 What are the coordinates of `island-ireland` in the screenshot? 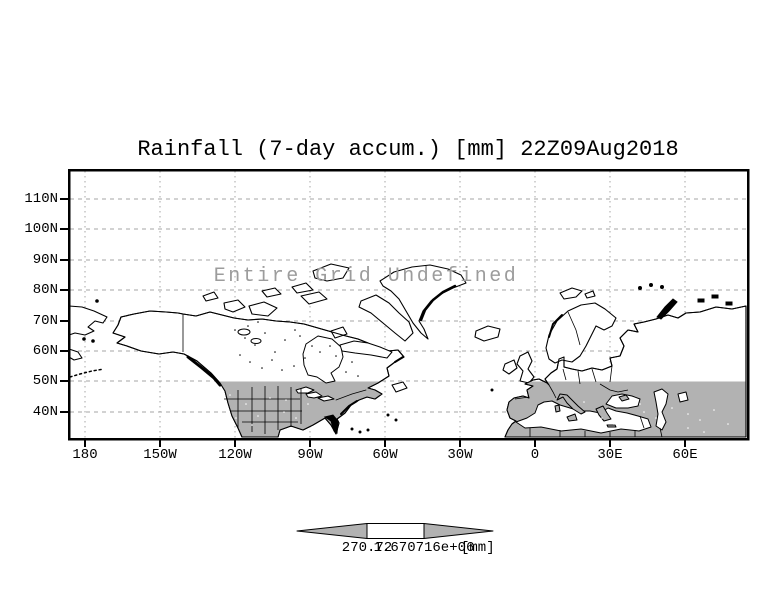 It's located at (510, 367).